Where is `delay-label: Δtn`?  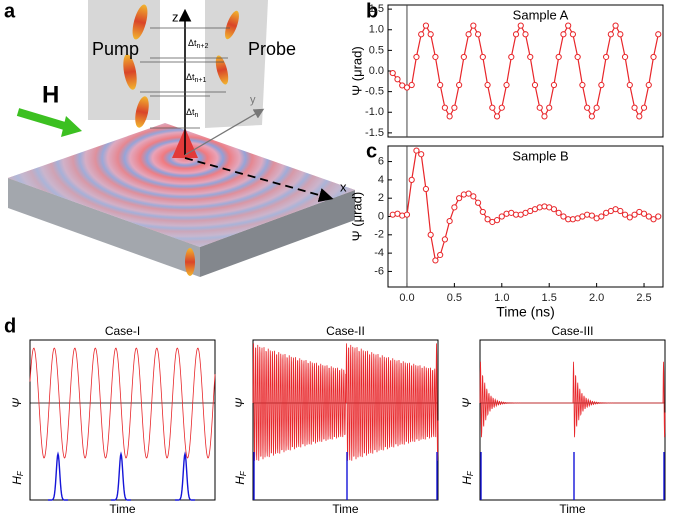 delay-label: Δtn is located at coordinates (192, 112).